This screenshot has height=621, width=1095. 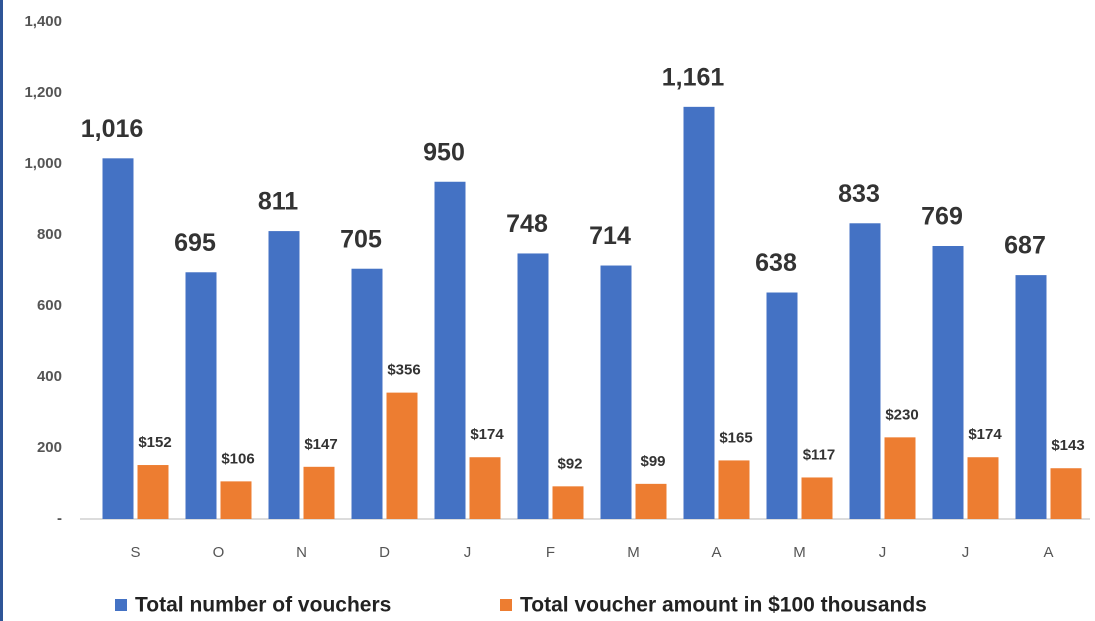 I want to click on data-label: 705, so click(x=361, y=239).